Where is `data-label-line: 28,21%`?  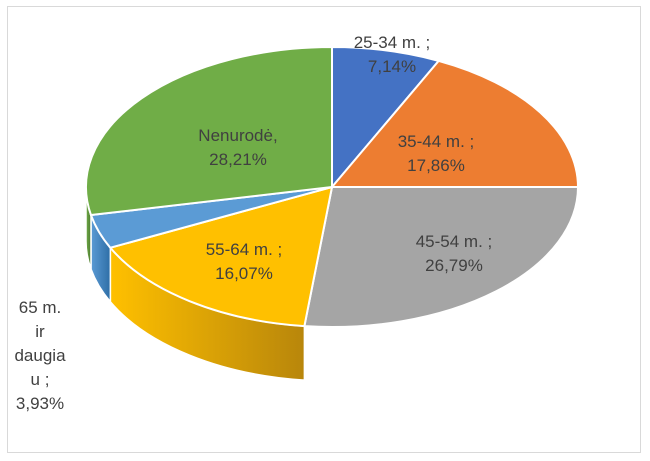
data-label-line: 28,21% is located at coordinates (238, 159).